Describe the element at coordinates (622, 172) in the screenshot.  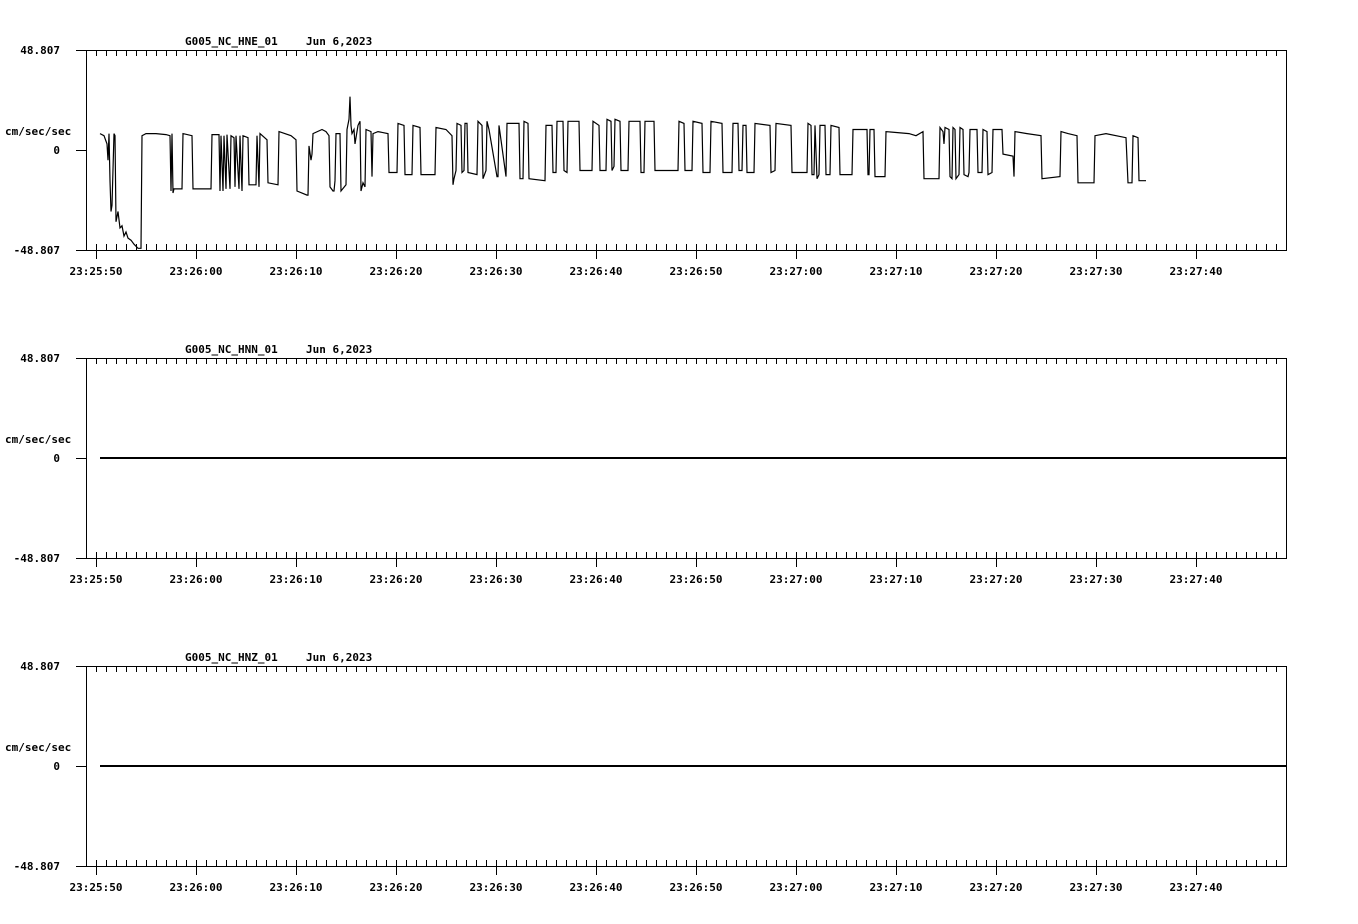
I see `waveform-trace` at that location.